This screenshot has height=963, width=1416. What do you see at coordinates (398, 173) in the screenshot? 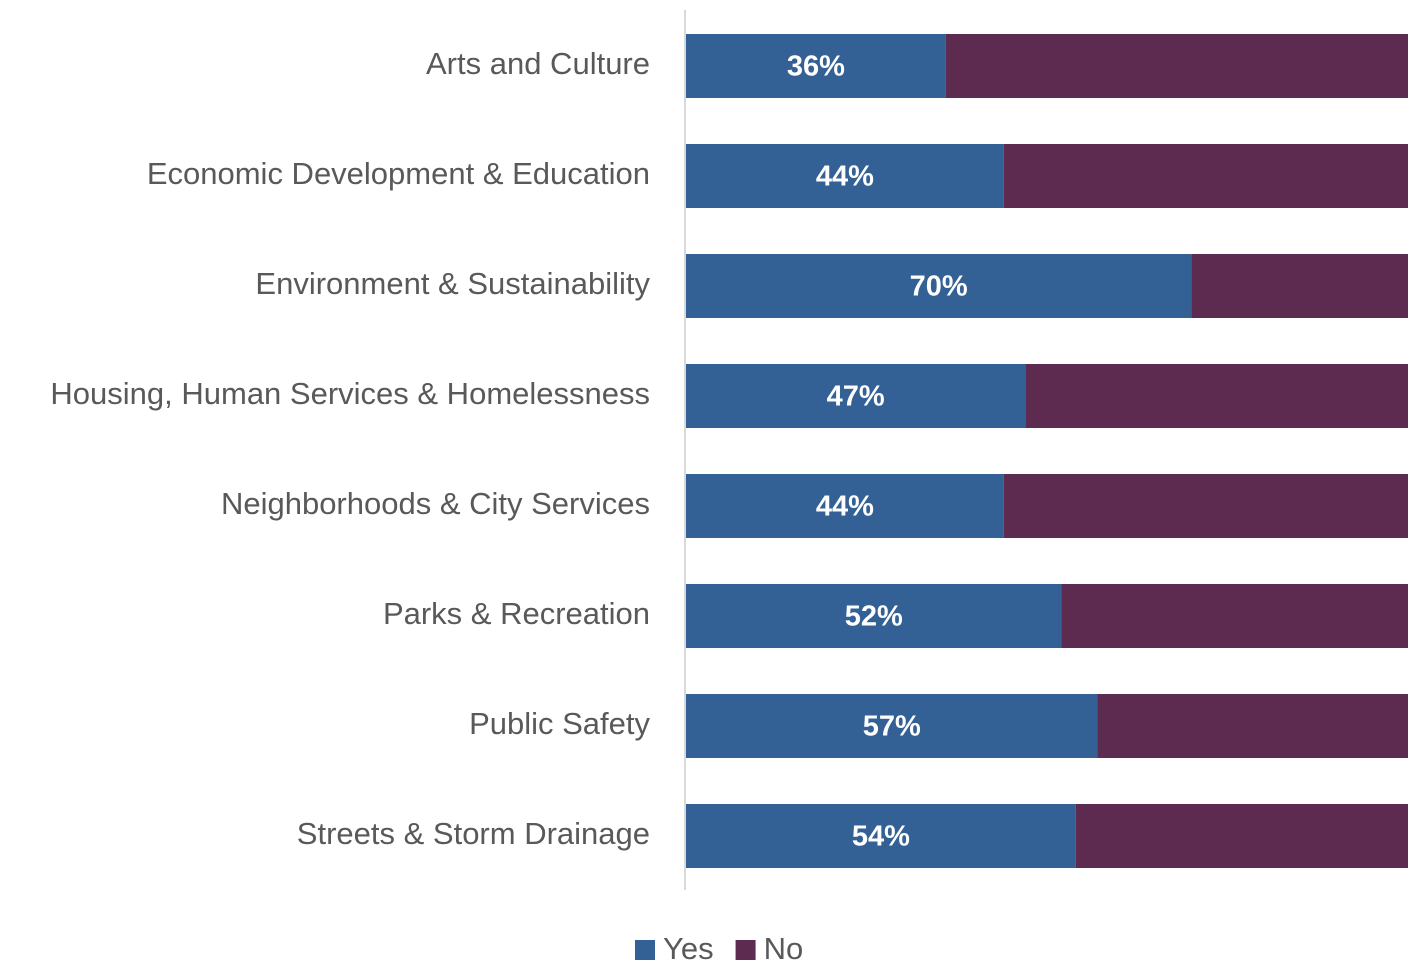
I see `category-label: Economic Development & Education` at bounding box center [398, 173].